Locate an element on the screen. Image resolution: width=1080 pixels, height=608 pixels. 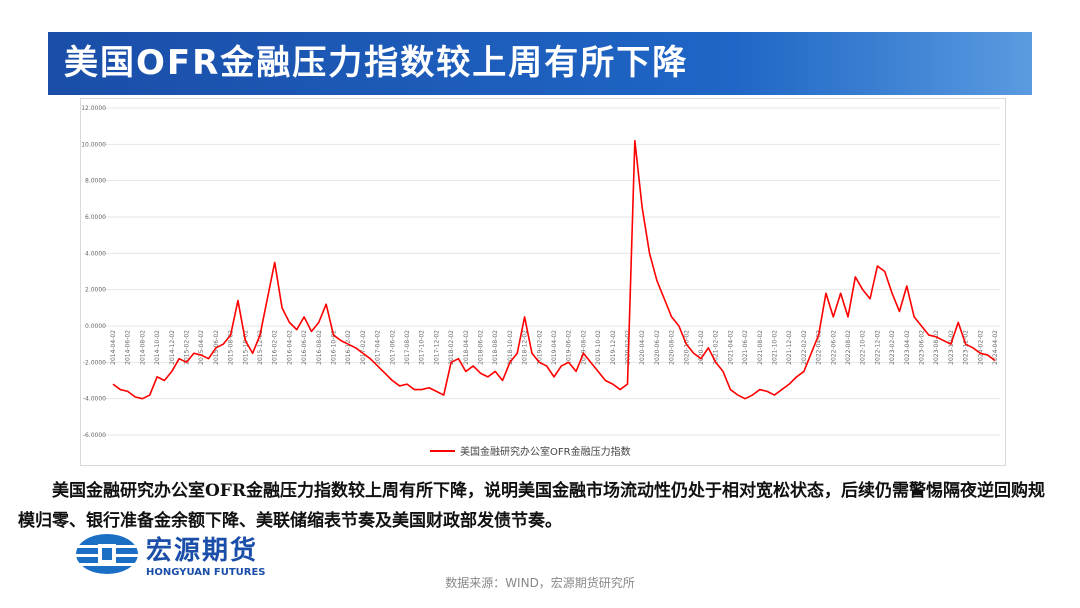
x-tick-label: 2024-02-02 is located at coordinates (980, 347).